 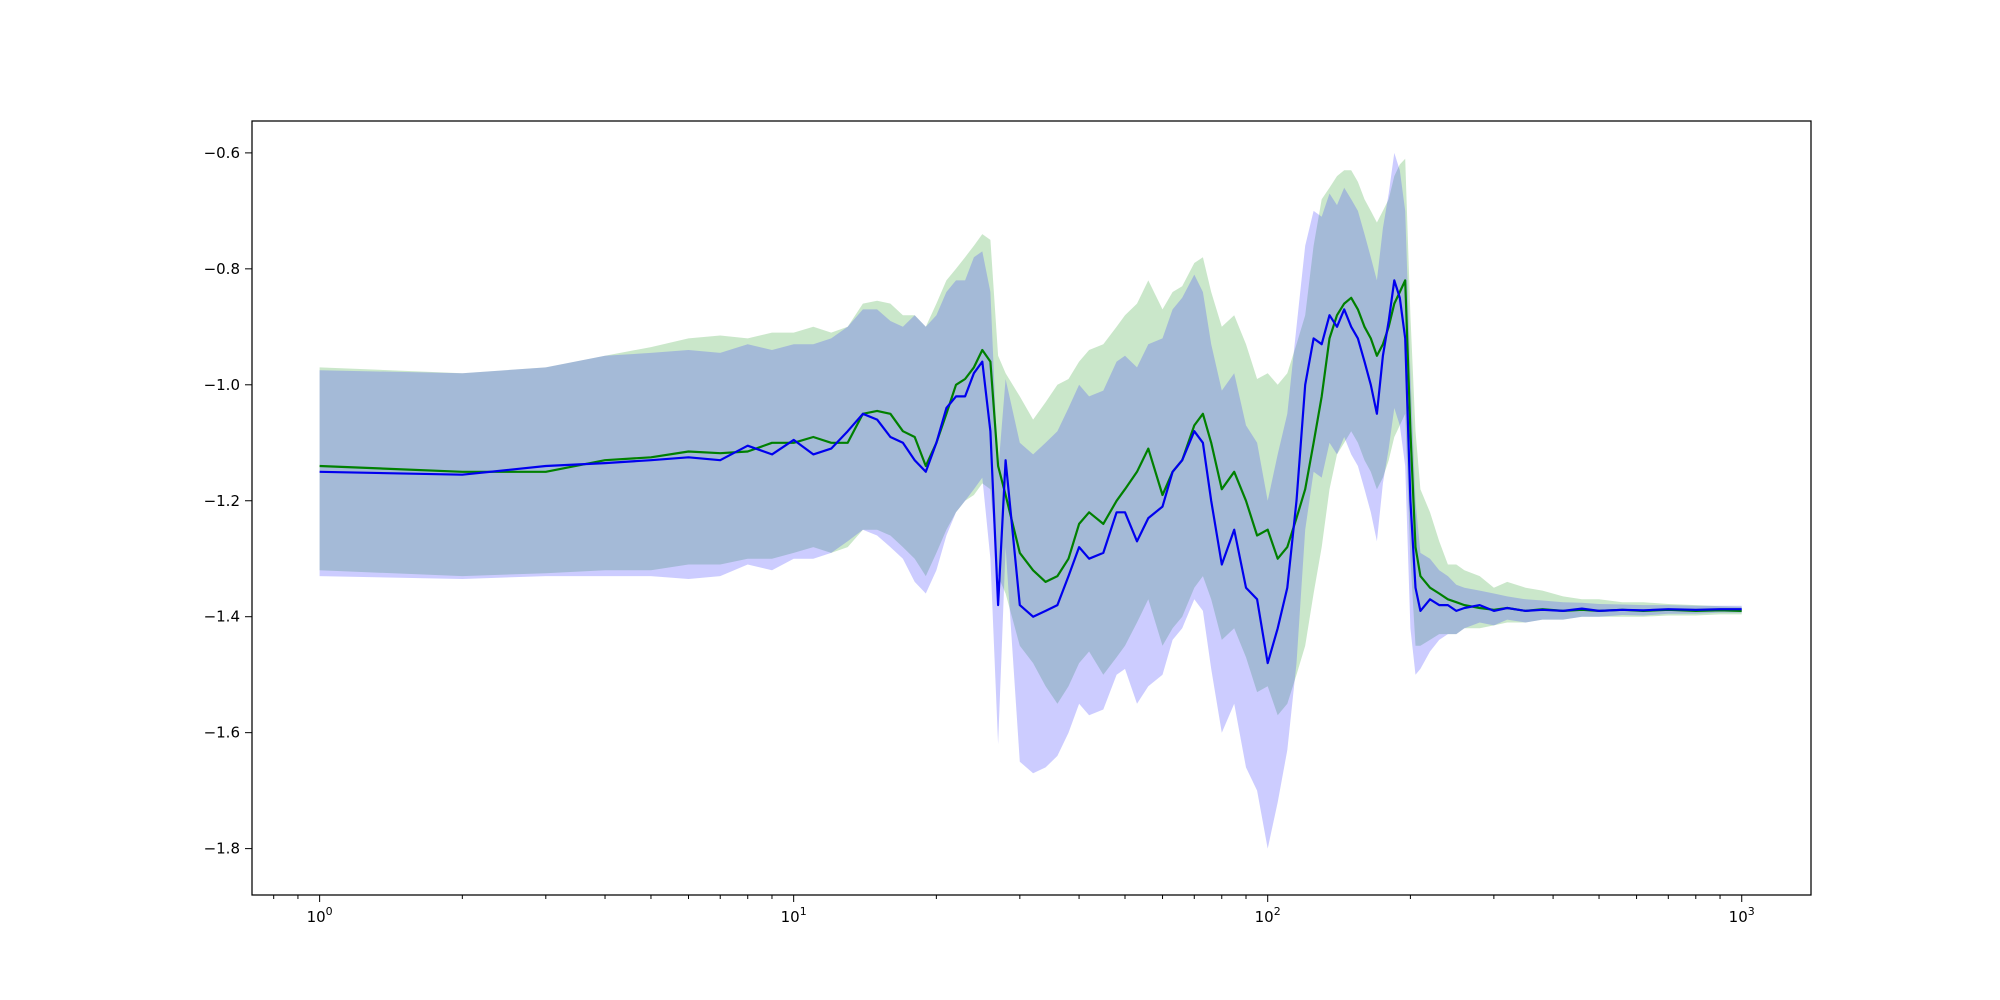 What do you see at coordinates (222, 733) in the screenshot?
I see `y-tick-label: −1.6` at bounding box center [222, 733].